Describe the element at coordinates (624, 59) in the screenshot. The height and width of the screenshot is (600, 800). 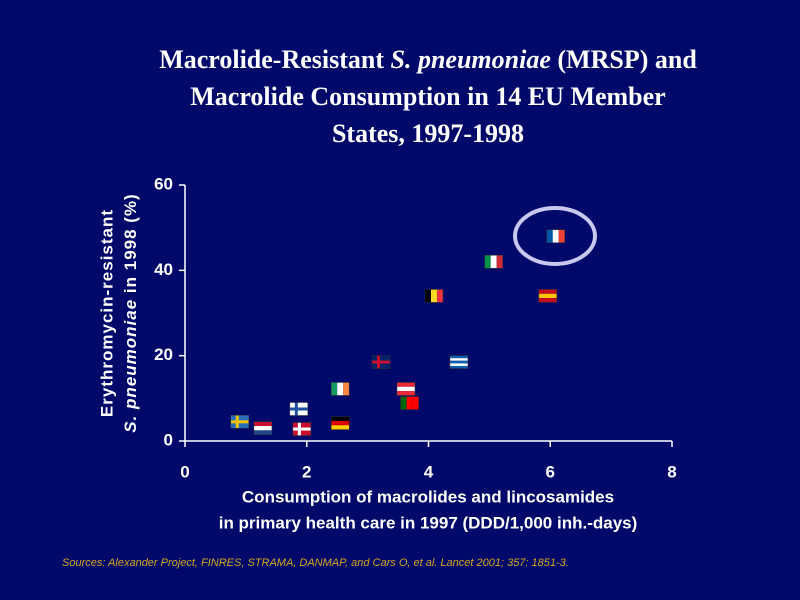
I see `title-part: (MRSP) and` at that location.